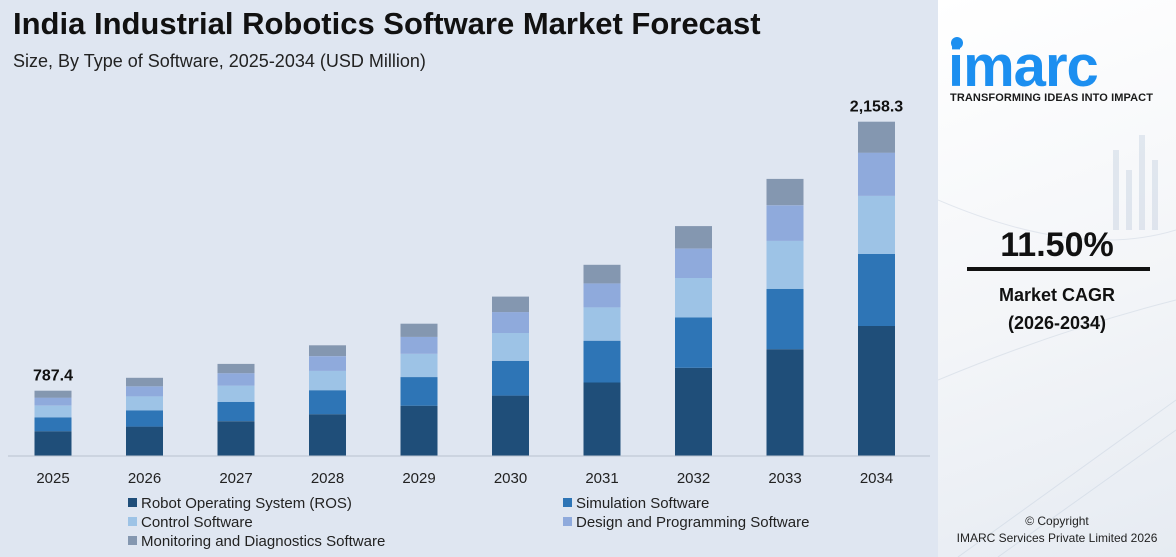 This screenshot has width=1176, height=557. Describe the element at coordinates (246, 503) in the screenshot. I see `legend-label: Robot Operating System (ROS)` at that location.